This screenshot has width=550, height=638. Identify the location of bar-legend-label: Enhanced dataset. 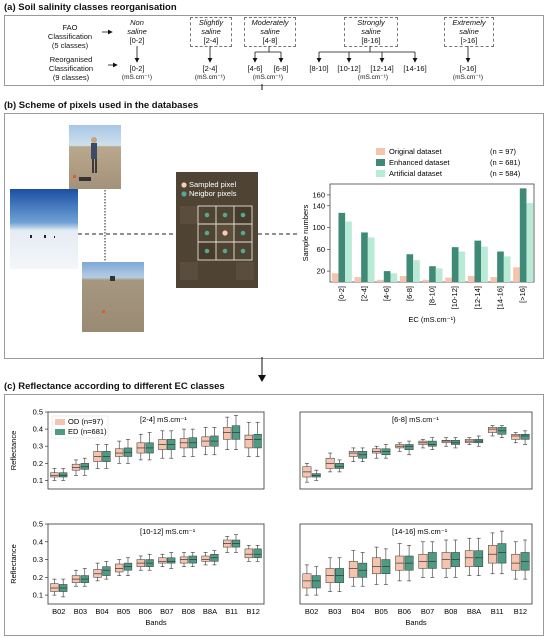
(419, 162).